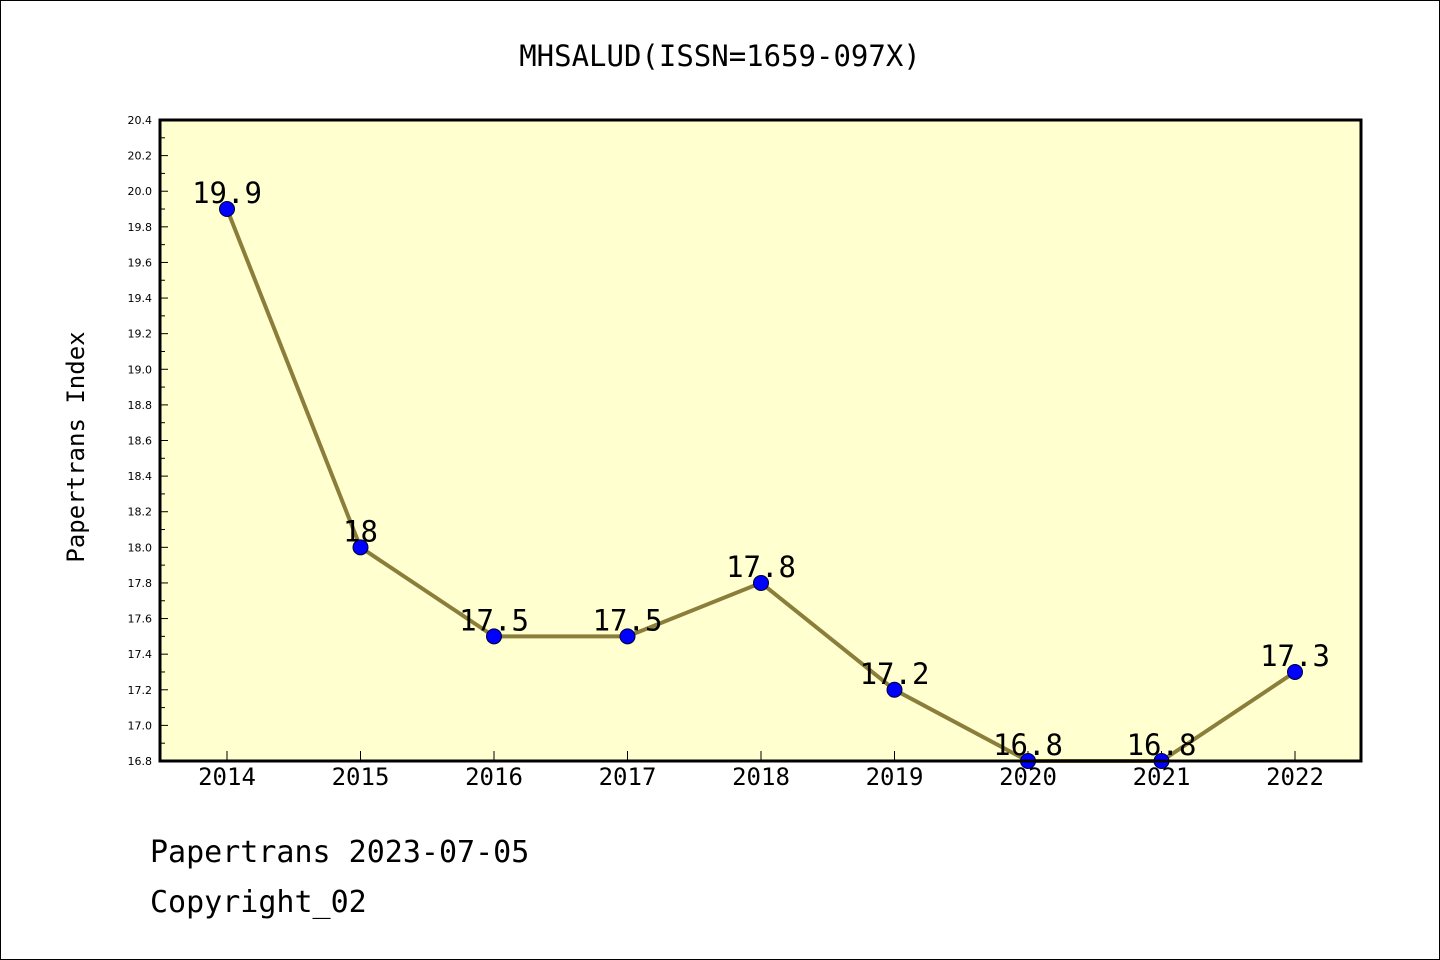 The width and height of the screenshot is (1440, 960). I want to click on data-label: 18, so click(360, 531).